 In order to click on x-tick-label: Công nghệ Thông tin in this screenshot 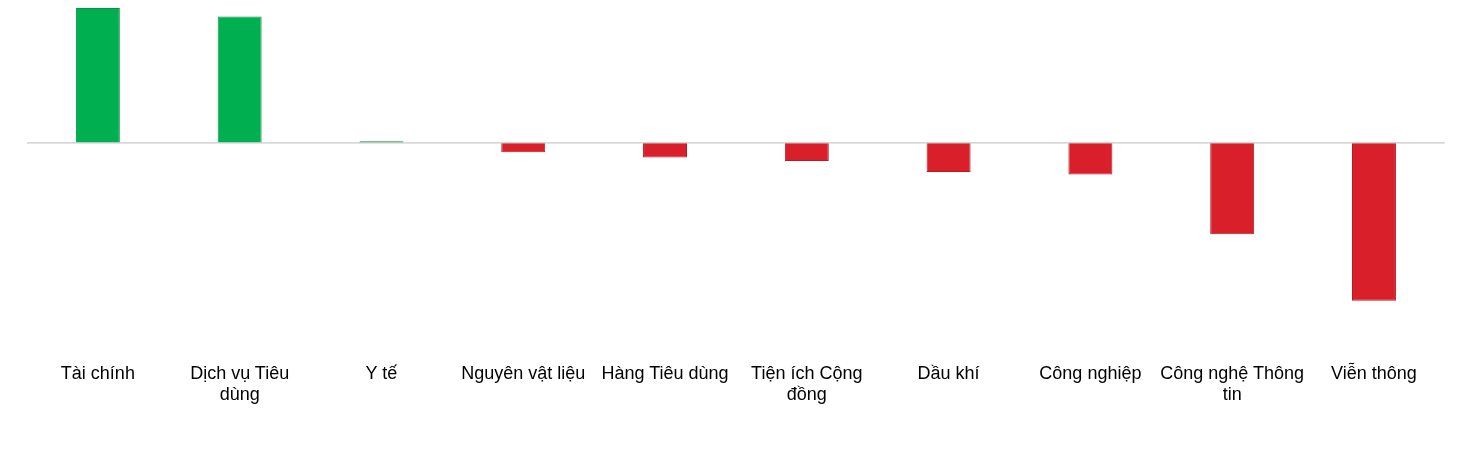, I will do `click(1232, 383)`.